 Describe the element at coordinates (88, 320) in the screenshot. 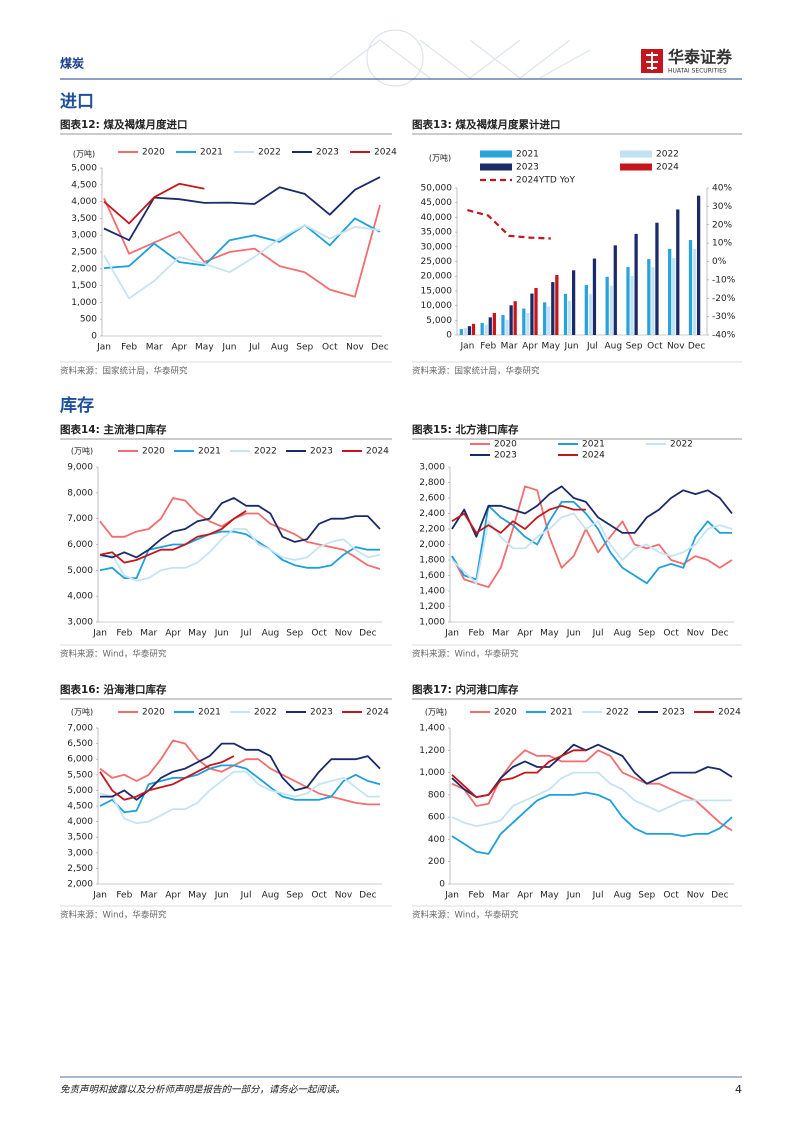

I see `y-tick-label: 500` at that location.